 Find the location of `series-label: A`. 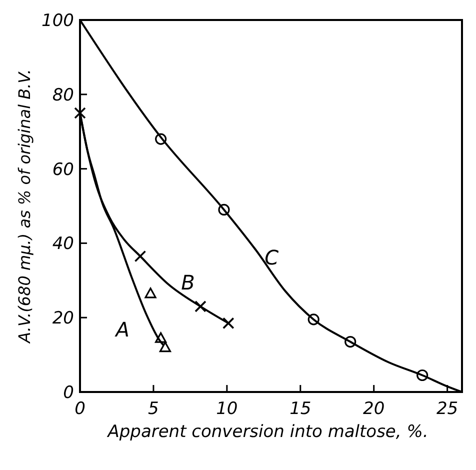

series-label: A is located at coordinates (122, 329).